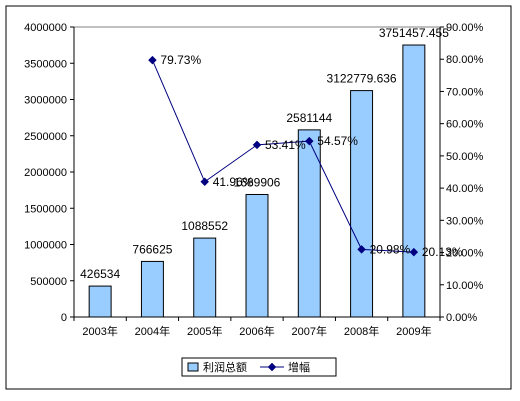 This screenshot has width=520, height=401. What do you see at coordinates (465, 189) in the screenshot?
I see `y-right-tick-label: 40.00%` at bounding box center [465, 189].